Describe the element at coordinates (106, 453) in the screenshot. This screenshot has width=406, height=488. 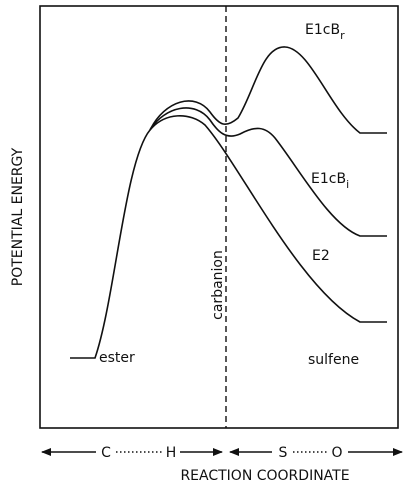
I see `bond-atom: C` at that location.